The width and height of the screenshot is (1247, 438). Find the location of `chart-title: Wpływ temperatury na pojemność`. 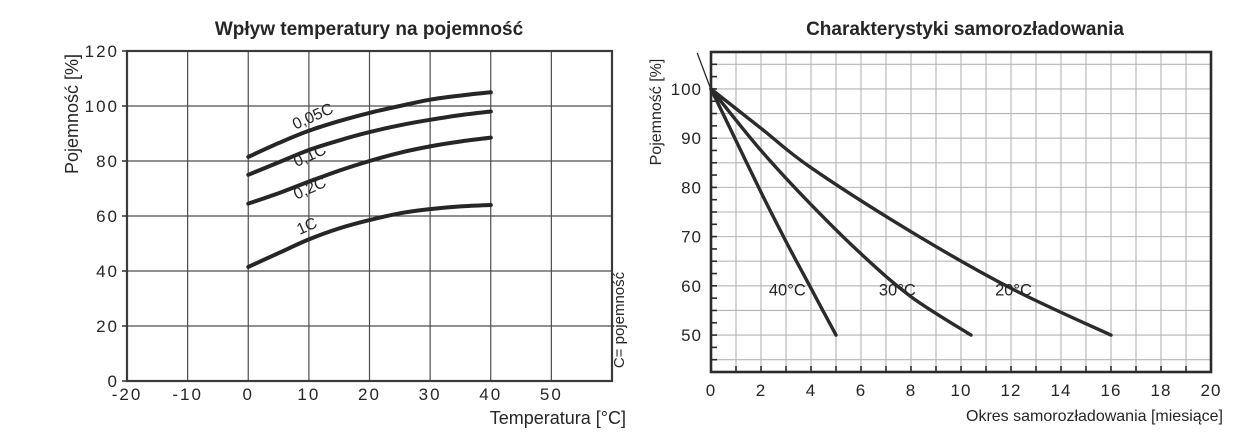

chart-title: Wpływ temperatury na pojemność is located at coordinates (369, 29).